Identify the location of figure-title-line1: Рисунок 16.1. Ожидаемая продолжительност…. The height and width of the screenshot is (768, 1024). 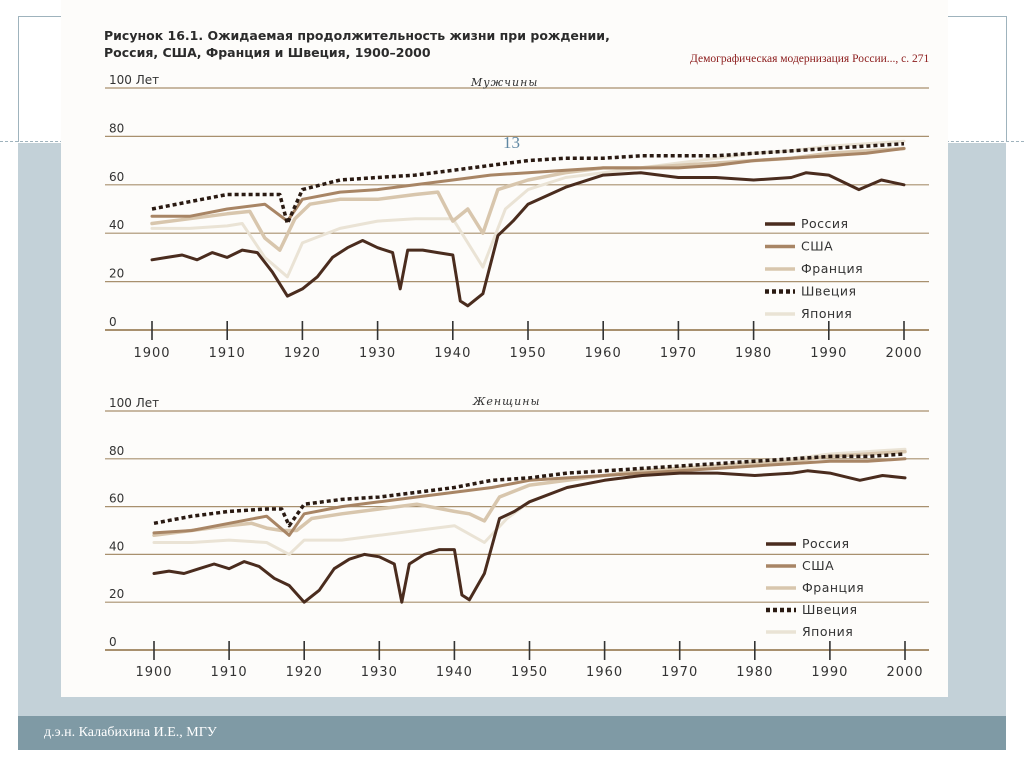
(357, 35).